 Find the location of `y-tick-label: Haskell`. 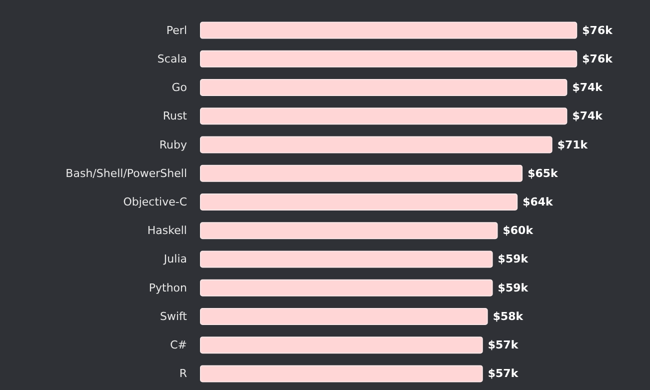

y-tick-label: Haskell is located at coordinates (167, 231).